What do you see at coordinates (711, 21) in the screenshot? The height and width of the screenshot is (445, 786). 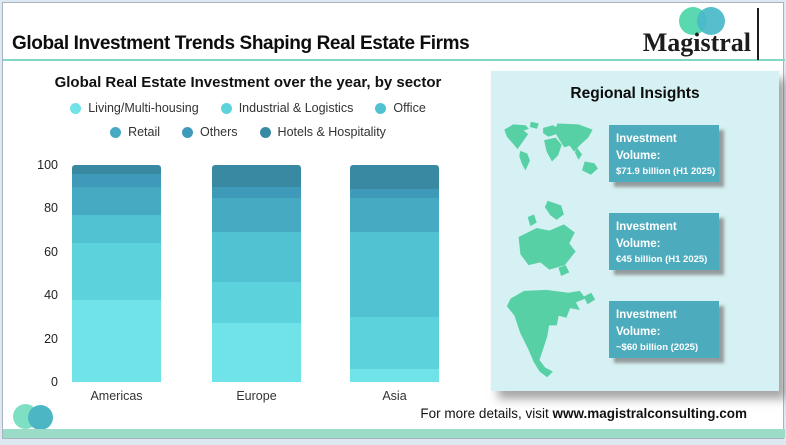 I see `logo-teal-circle-icon` at bounding box center [711, 21].